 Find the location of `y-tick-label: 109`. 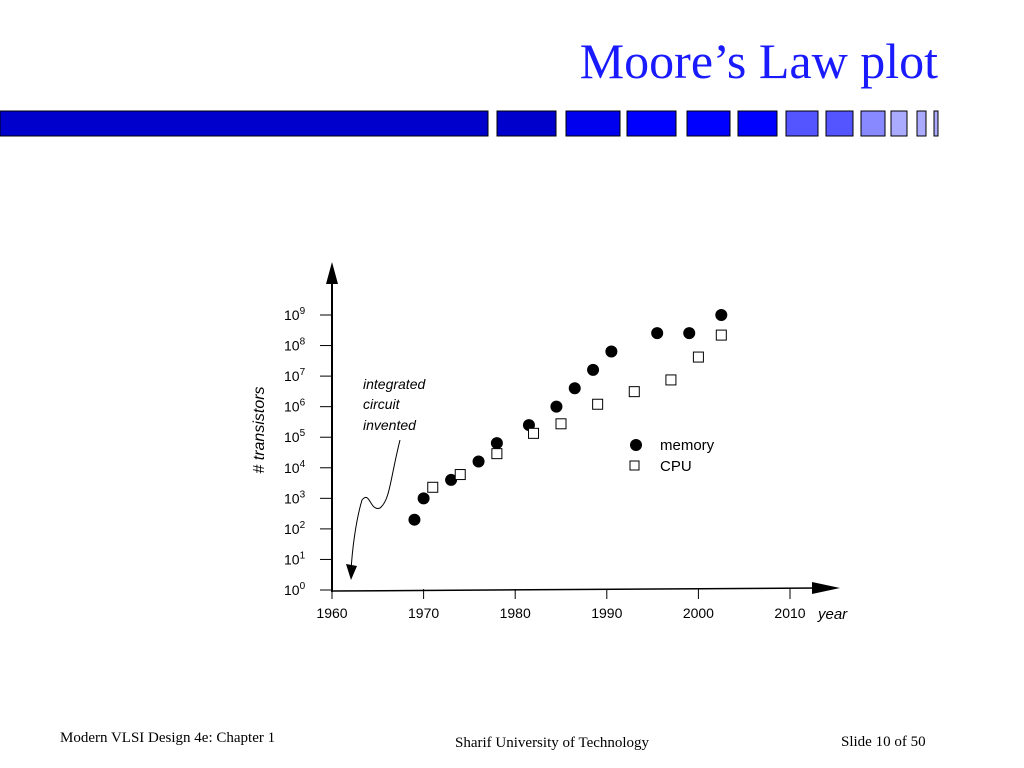

y-tick-label: 109 is located at coordinates (295, 314).